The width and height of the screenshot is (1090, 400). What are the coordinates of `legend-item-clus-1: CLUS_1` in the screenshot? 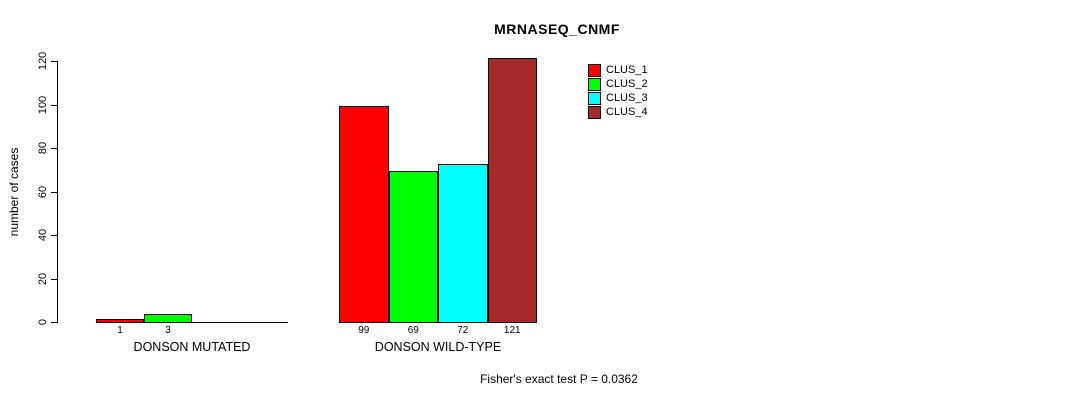 It's located at (618, 70).